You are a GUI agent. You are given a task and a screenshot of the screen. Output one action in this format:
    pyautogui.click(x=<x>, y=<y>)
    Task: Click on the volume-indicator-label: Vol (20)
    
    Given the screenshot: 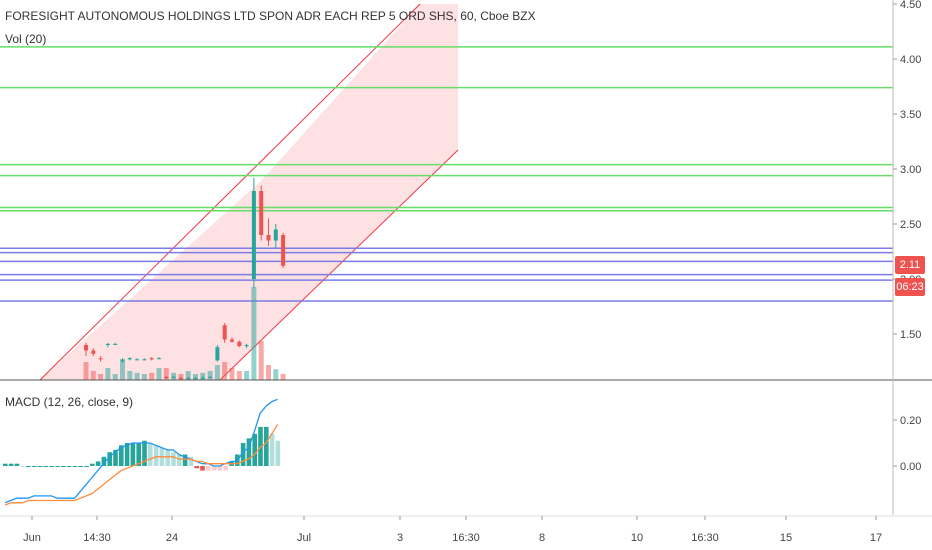 What is the action you would take?
    pyautogui.click(x=26, y=39)
    